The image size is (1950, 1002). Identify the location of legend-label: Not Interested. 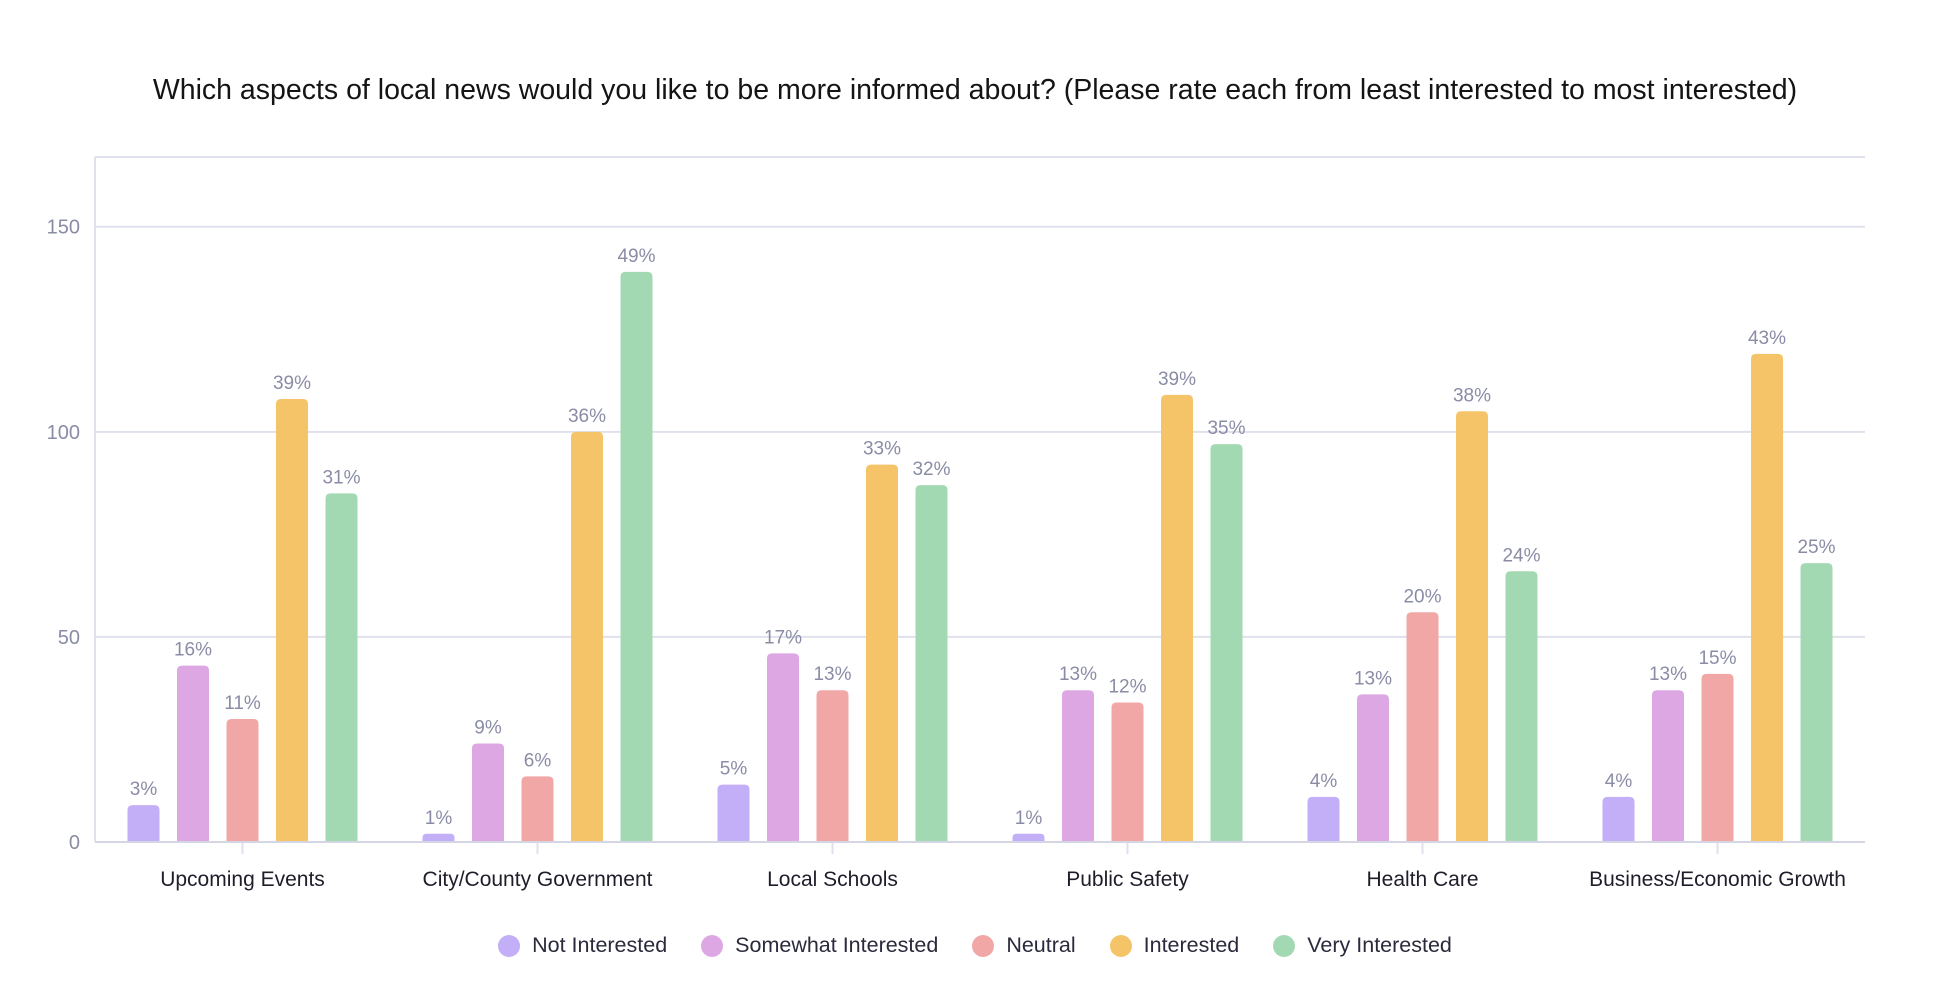
(600, 945).